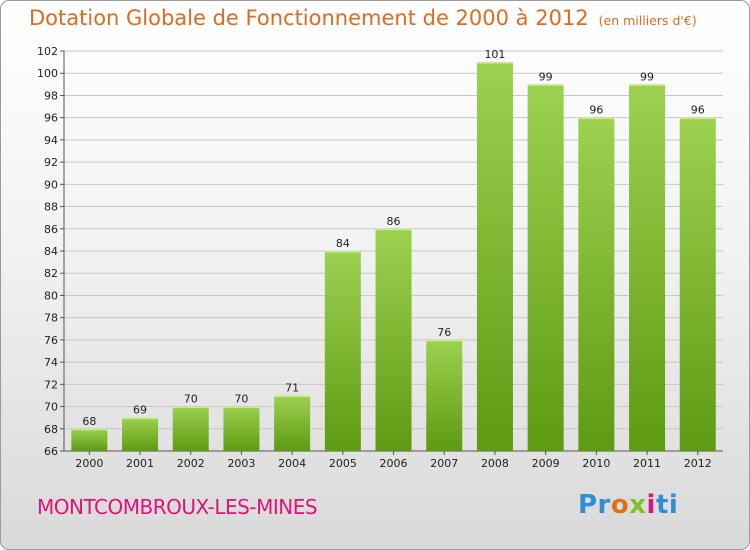  I want to click on y-tick-label: 98, so click(51, 95).